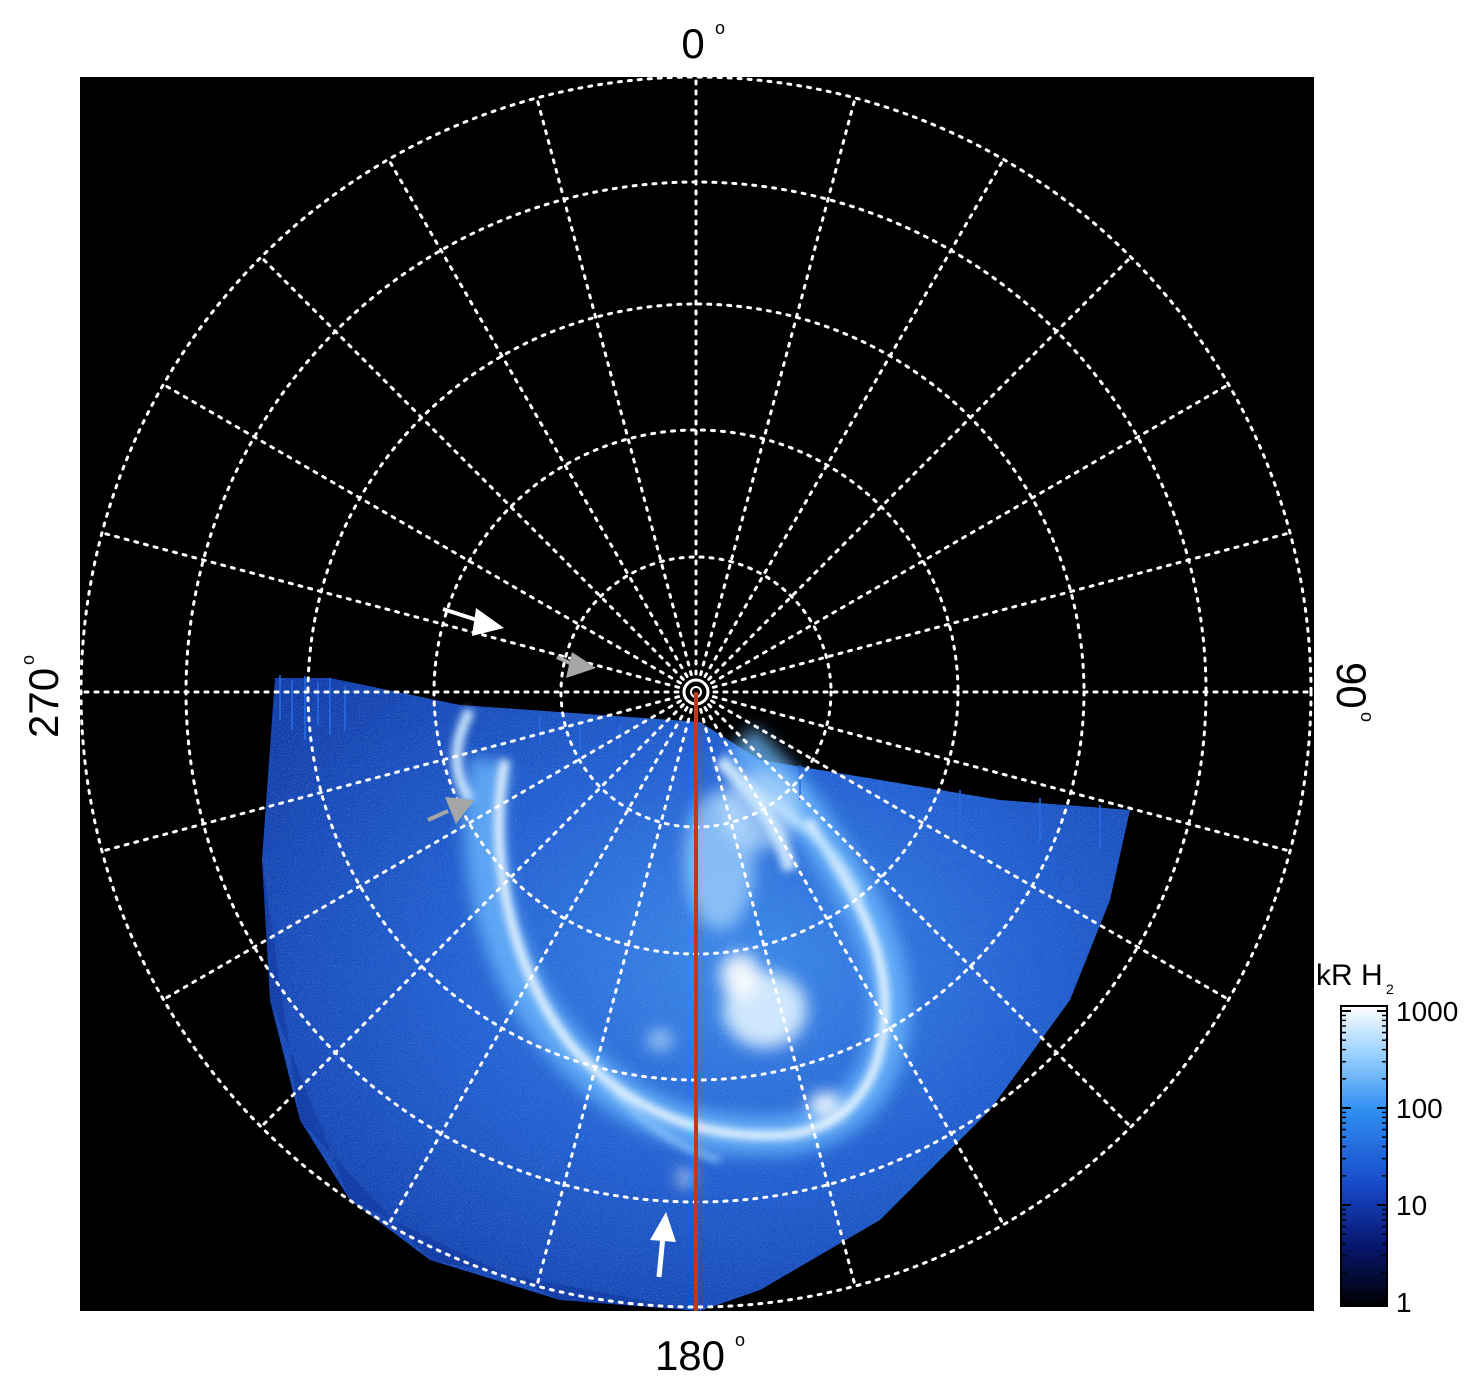 This screenshot has height=1386, width=1481. I want to click on main-auroral-oval, so click(692, 950).